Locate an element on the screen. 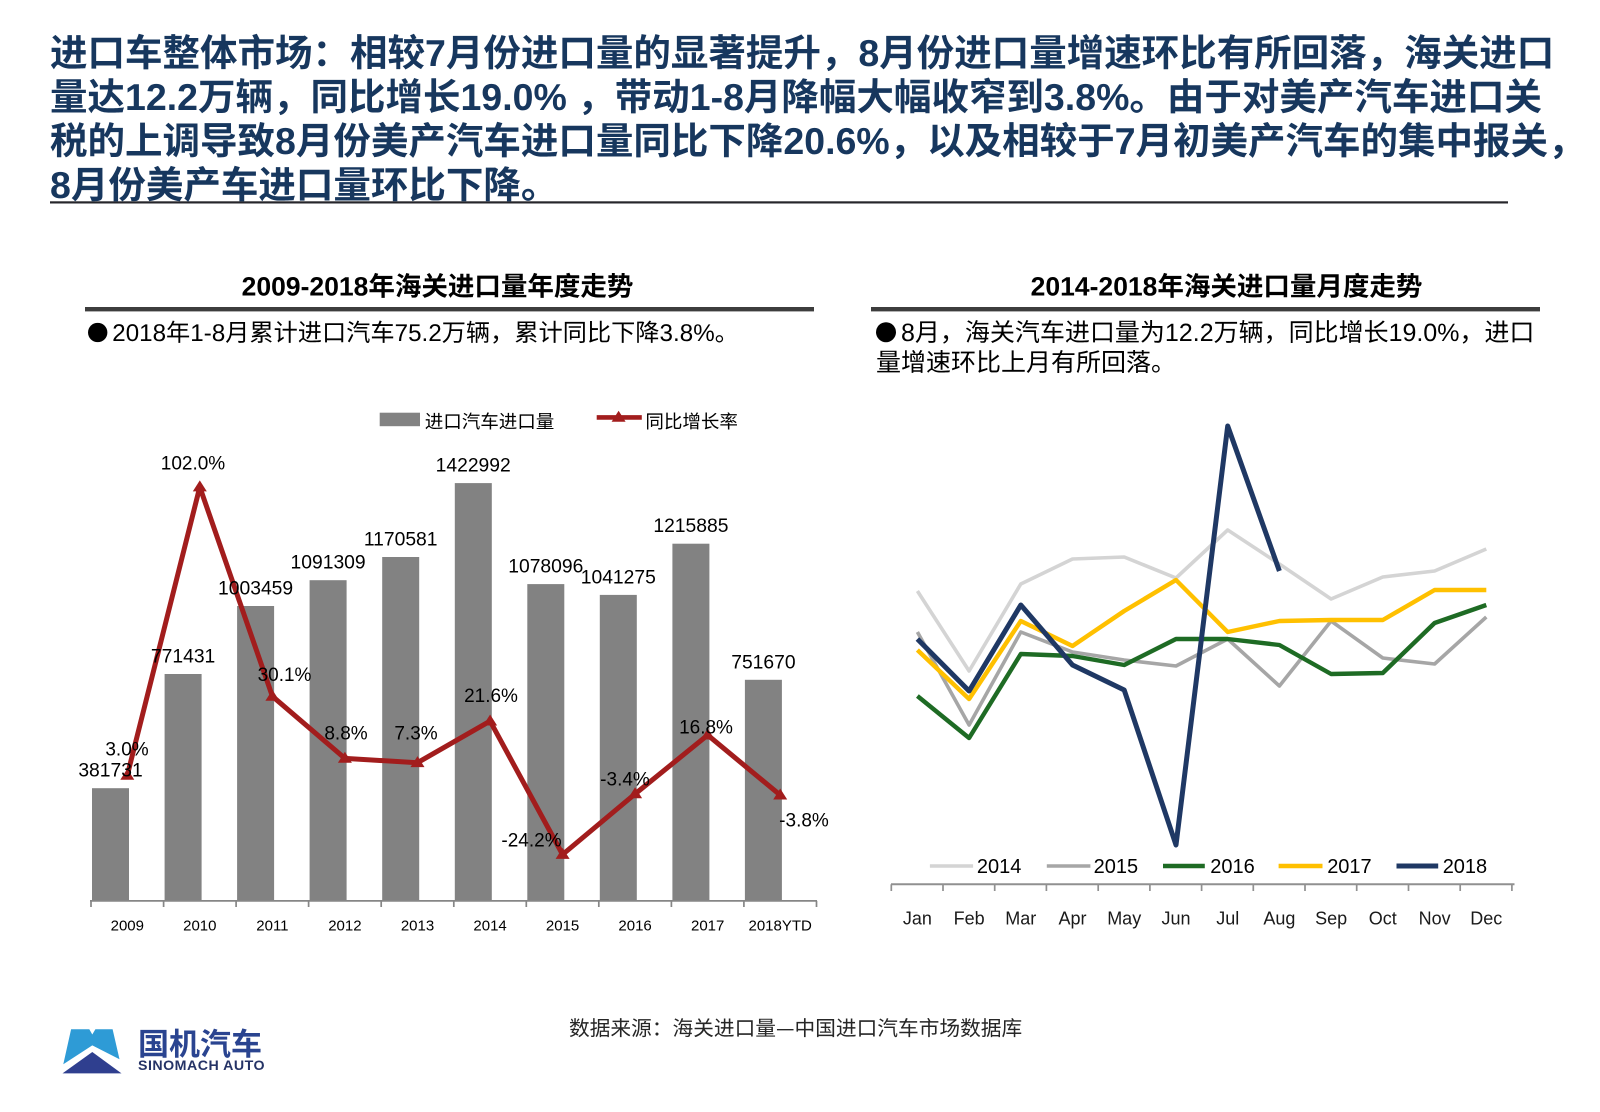 Image resolution: width=1600 pixels, height=1112 pixels. svg-text: 771431 is located at coordinates (183, 657).